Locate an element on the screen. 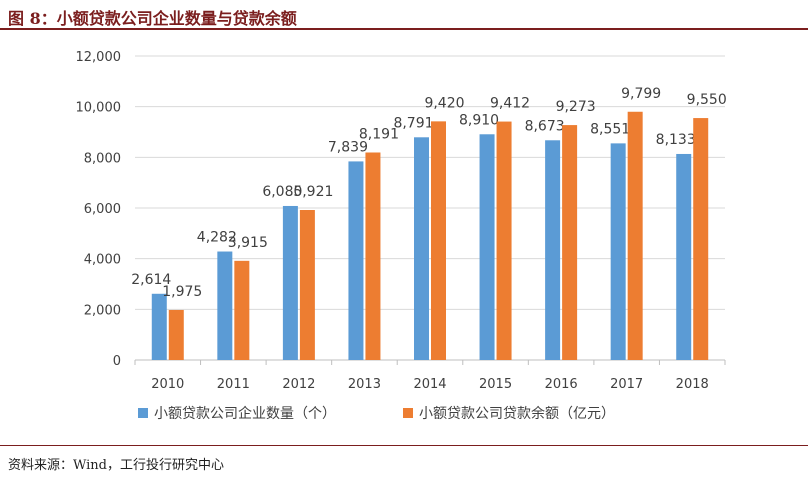 This screenshot has width=808, height=478. y-tick-label: 0 is located at coordinates (117, 361).